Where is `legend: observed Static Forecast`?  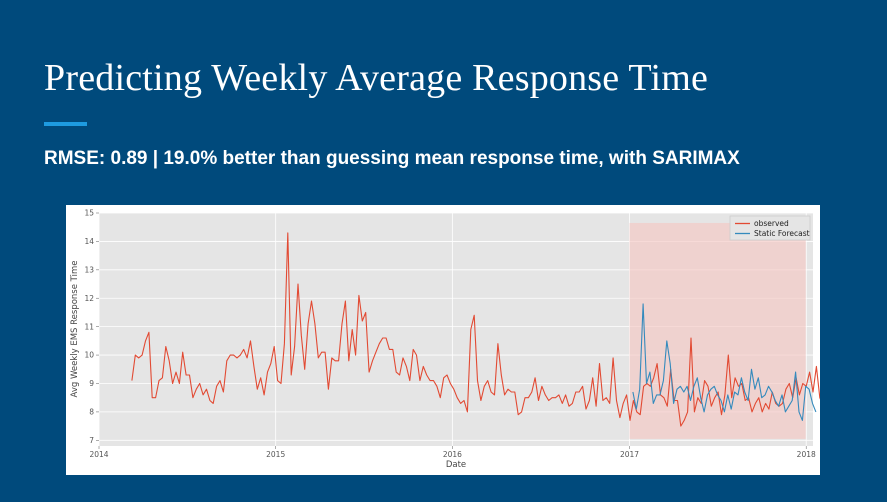 legend: observed Static Forecast is located at coordinates (770, 228).